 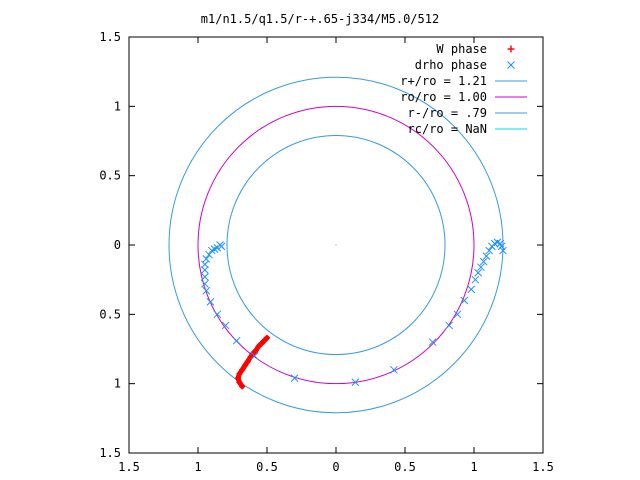 I want to click on y-tick-label: 0, so click(x=117, y=245).